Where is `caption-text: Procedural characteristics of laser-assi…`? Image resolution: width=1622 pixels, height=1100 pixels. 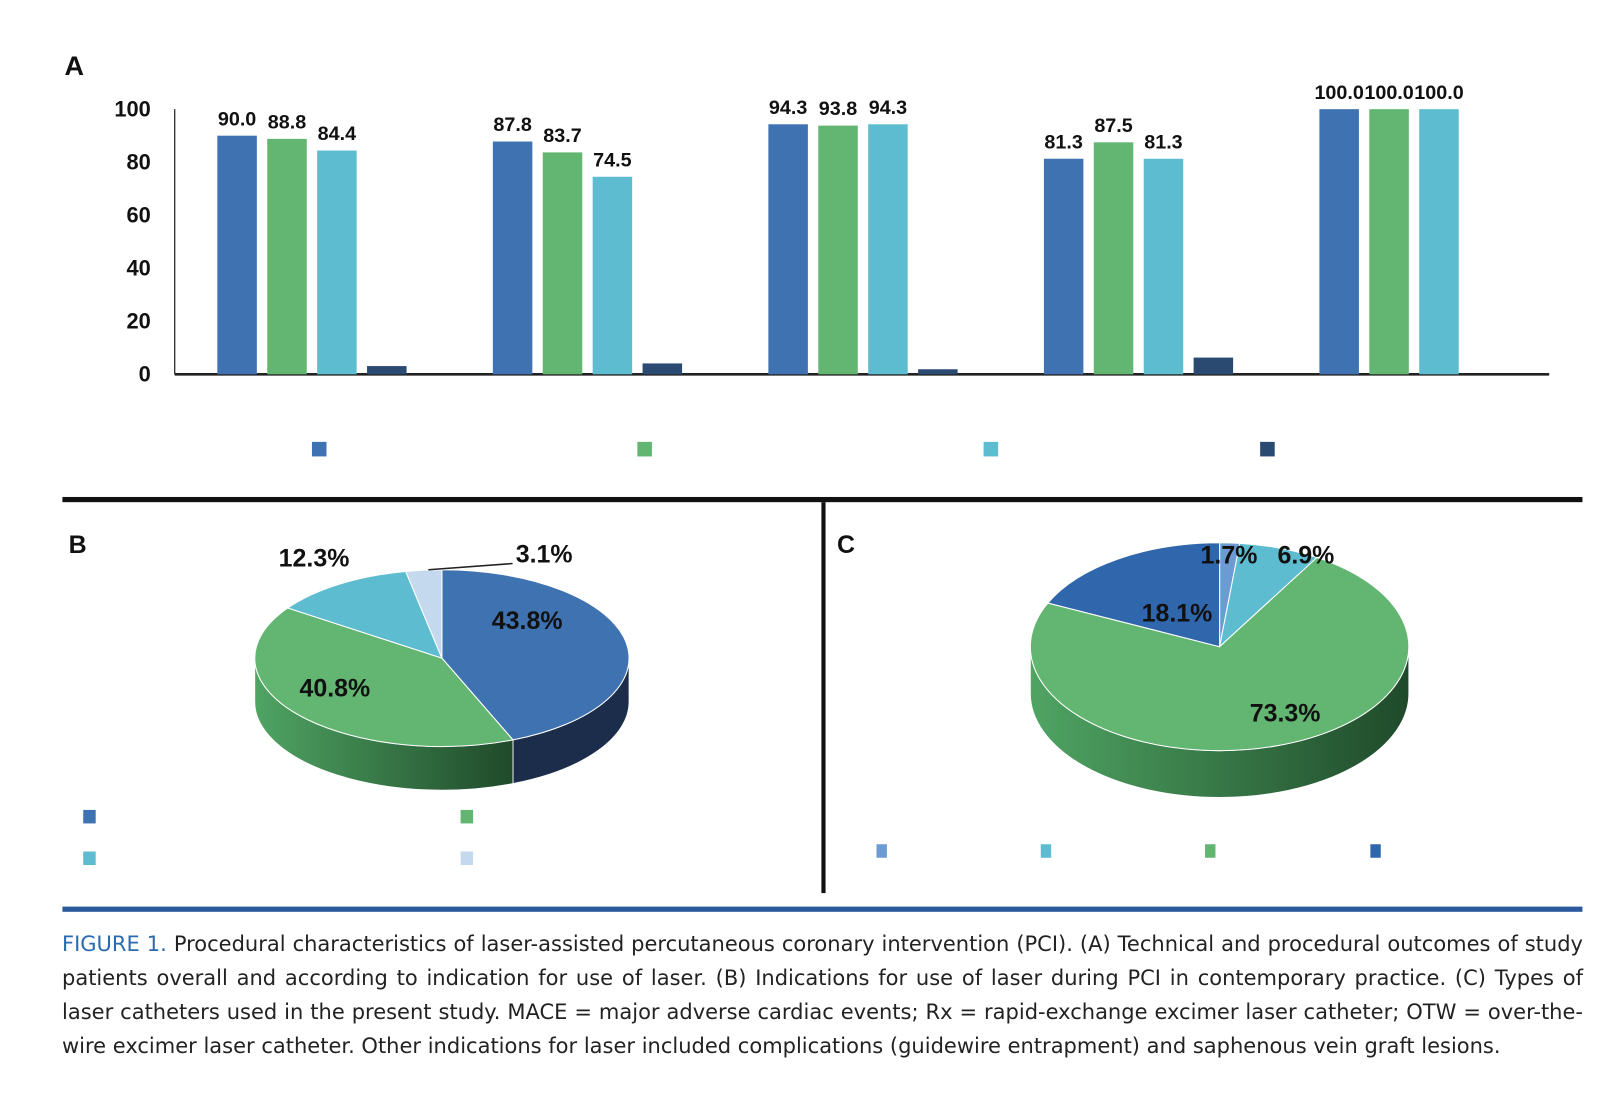 caption-text: Procedural characteristics of laser-assi… is located at coordinates (822, 995).